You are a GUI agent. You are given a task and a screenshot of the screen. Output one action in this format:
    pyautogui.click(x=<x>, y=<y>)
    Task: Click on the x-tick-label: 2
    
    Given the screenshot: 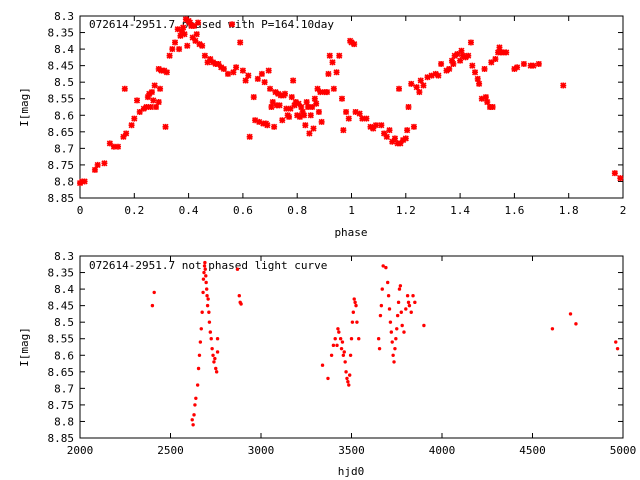 What is the action you would take?
    pyautogui.click(x=623, y=210)
    